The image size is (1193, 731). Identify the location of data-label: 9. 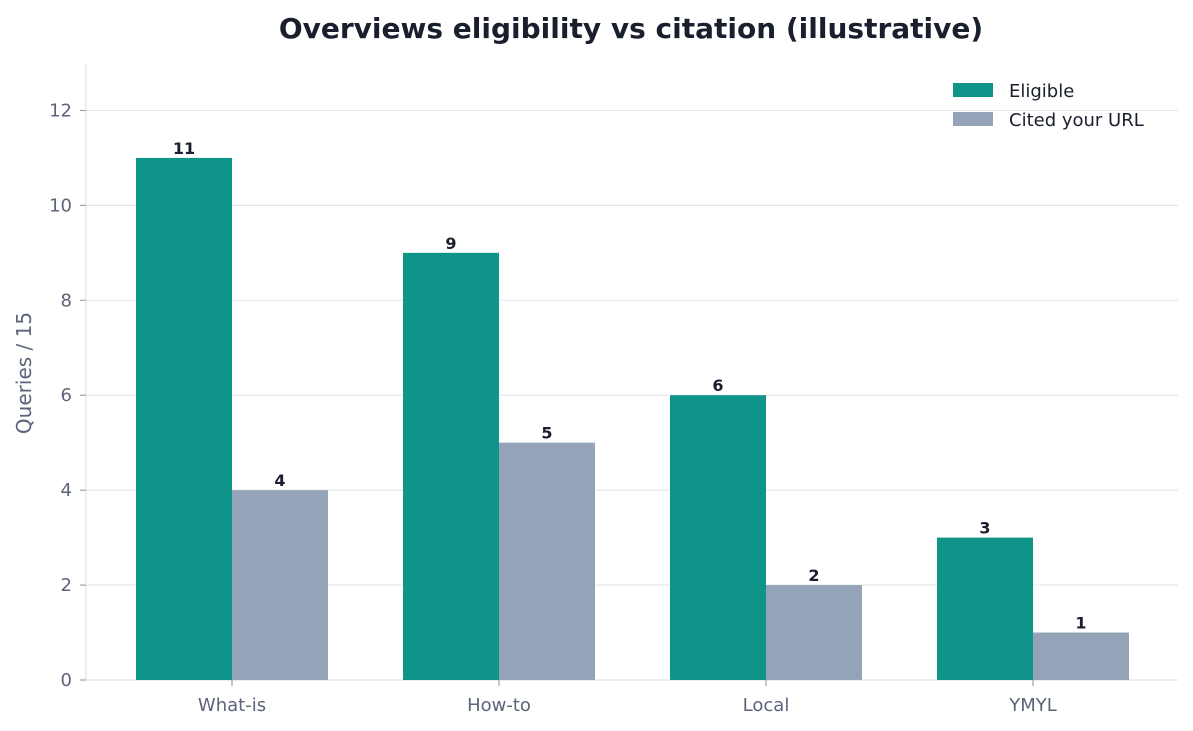
(450, 243).